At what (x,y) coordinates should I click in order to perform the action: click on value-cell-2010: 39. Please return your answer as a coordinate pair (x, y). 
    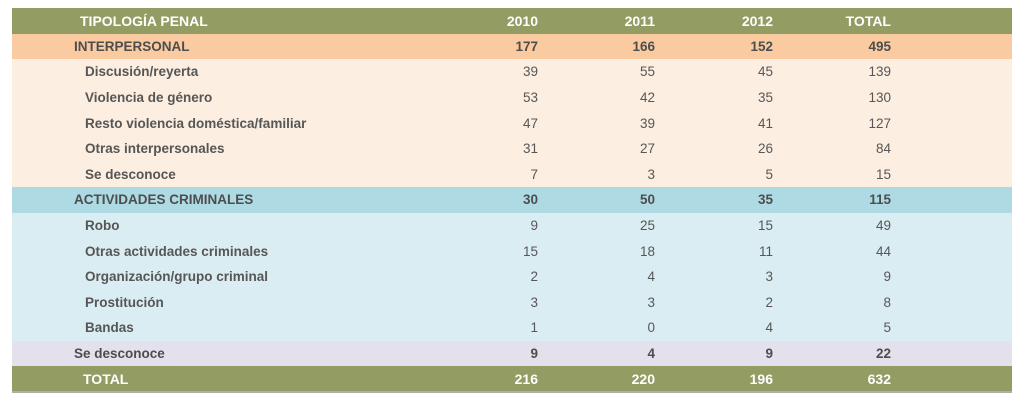
    Looking at the image, I should click on (530, 72).